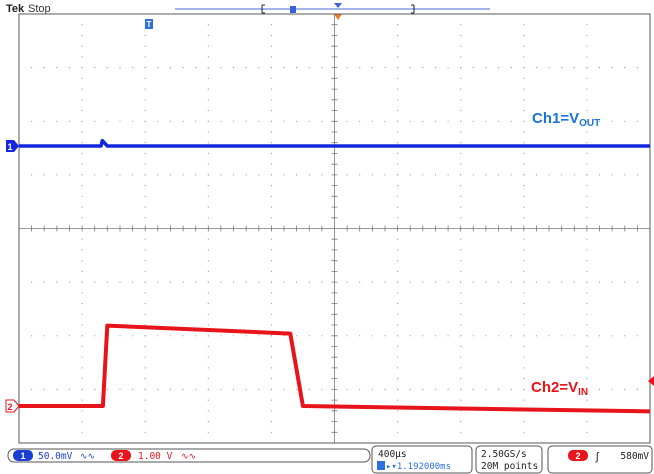 This screenshot has width=654, height=474. I want to click on ch2-bandwidth-icon: ∿∿, so click(188, 456).